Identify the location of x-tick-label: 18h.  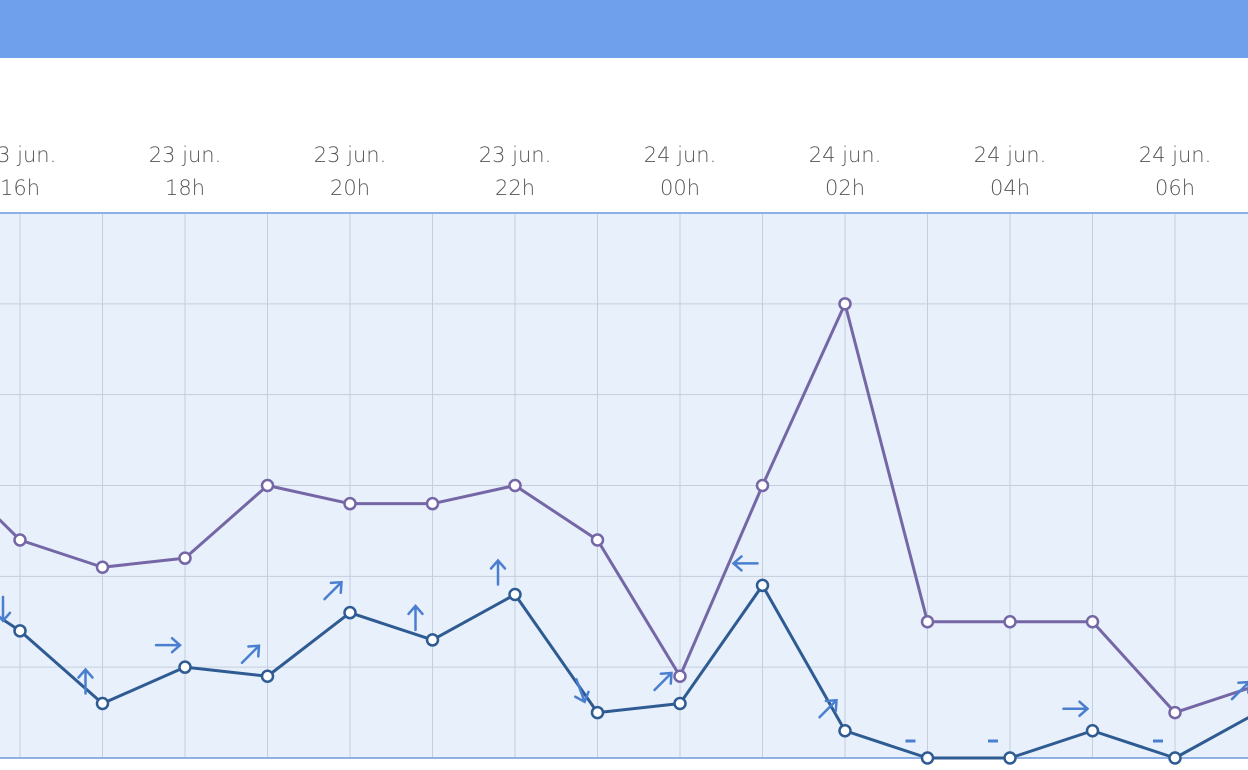
(185, 188).